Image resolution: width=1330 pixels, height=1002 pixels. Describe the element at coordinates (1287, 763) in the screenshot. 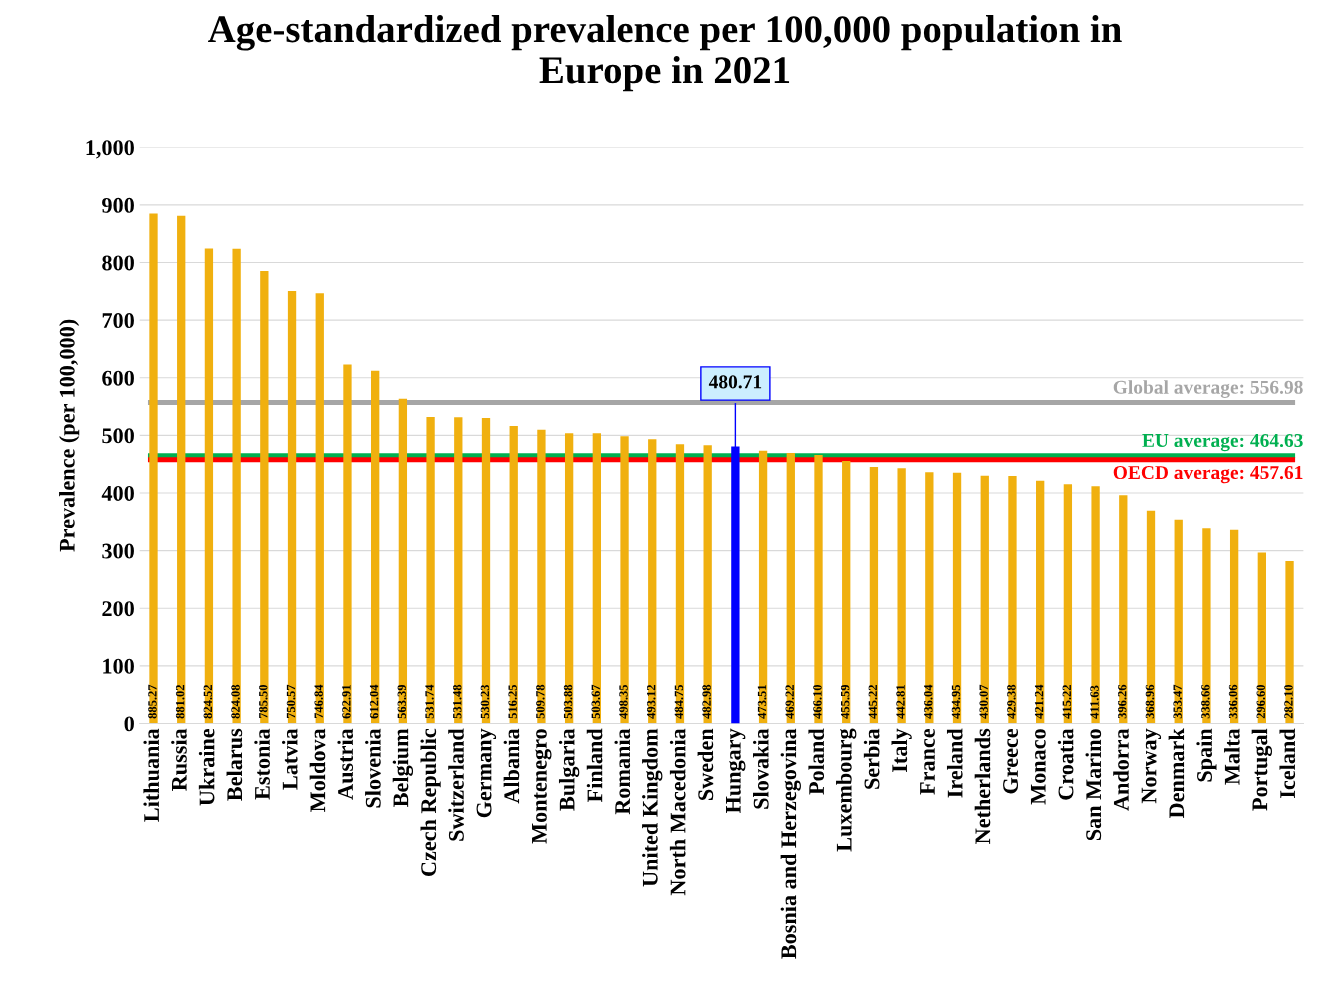

I see `x-tick-label: Iceland` at that location.